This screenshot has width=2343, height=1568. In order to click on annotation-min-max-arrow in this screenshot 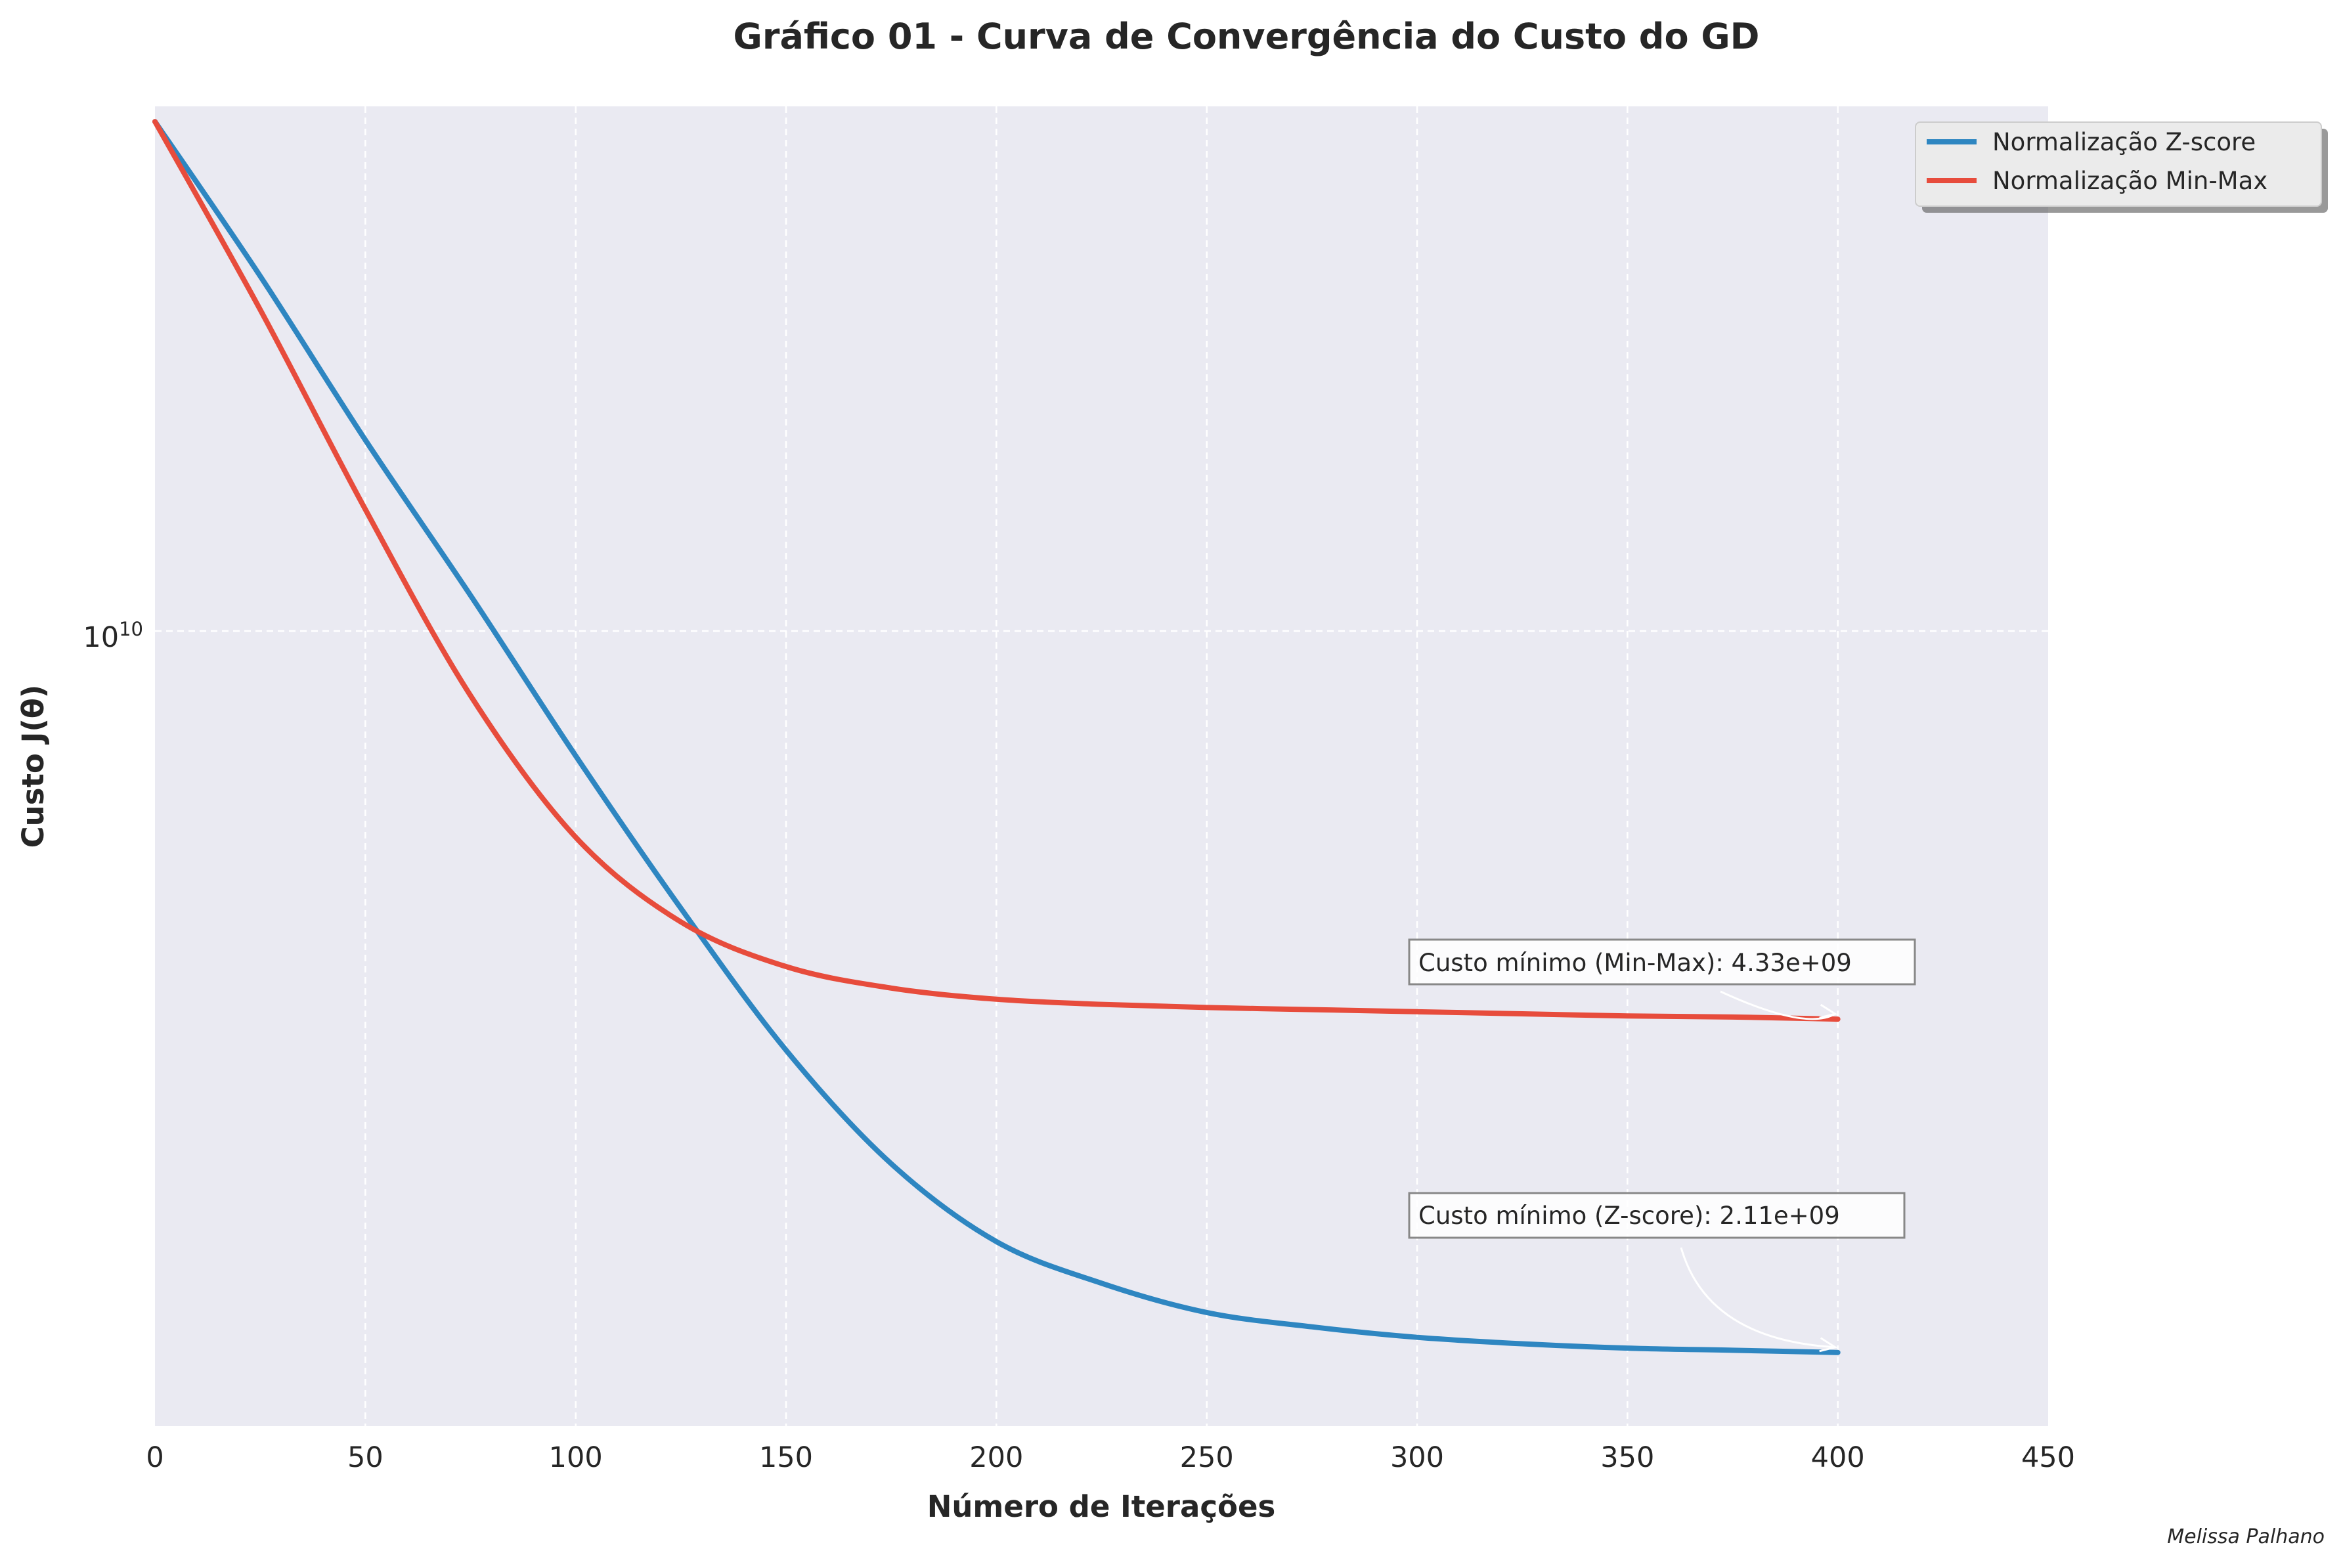, I will do `click(1778, 1005)`.